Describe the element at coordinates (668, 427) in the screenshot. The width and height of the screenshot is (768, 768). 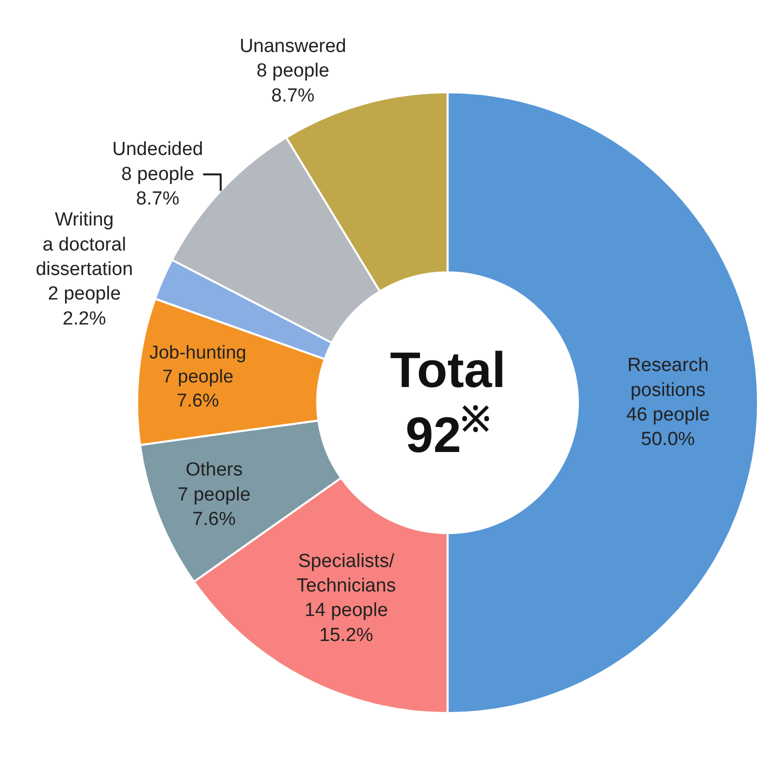
I see `data-label: 46 people 50.0%` at that location.